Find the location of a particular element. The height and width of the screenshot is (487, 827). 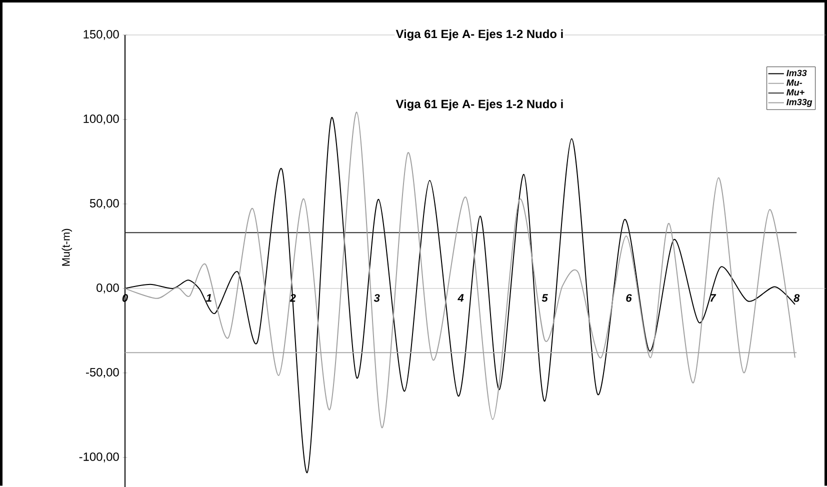

y-tick-label: 50,00 is located at coordinates (104, 204).